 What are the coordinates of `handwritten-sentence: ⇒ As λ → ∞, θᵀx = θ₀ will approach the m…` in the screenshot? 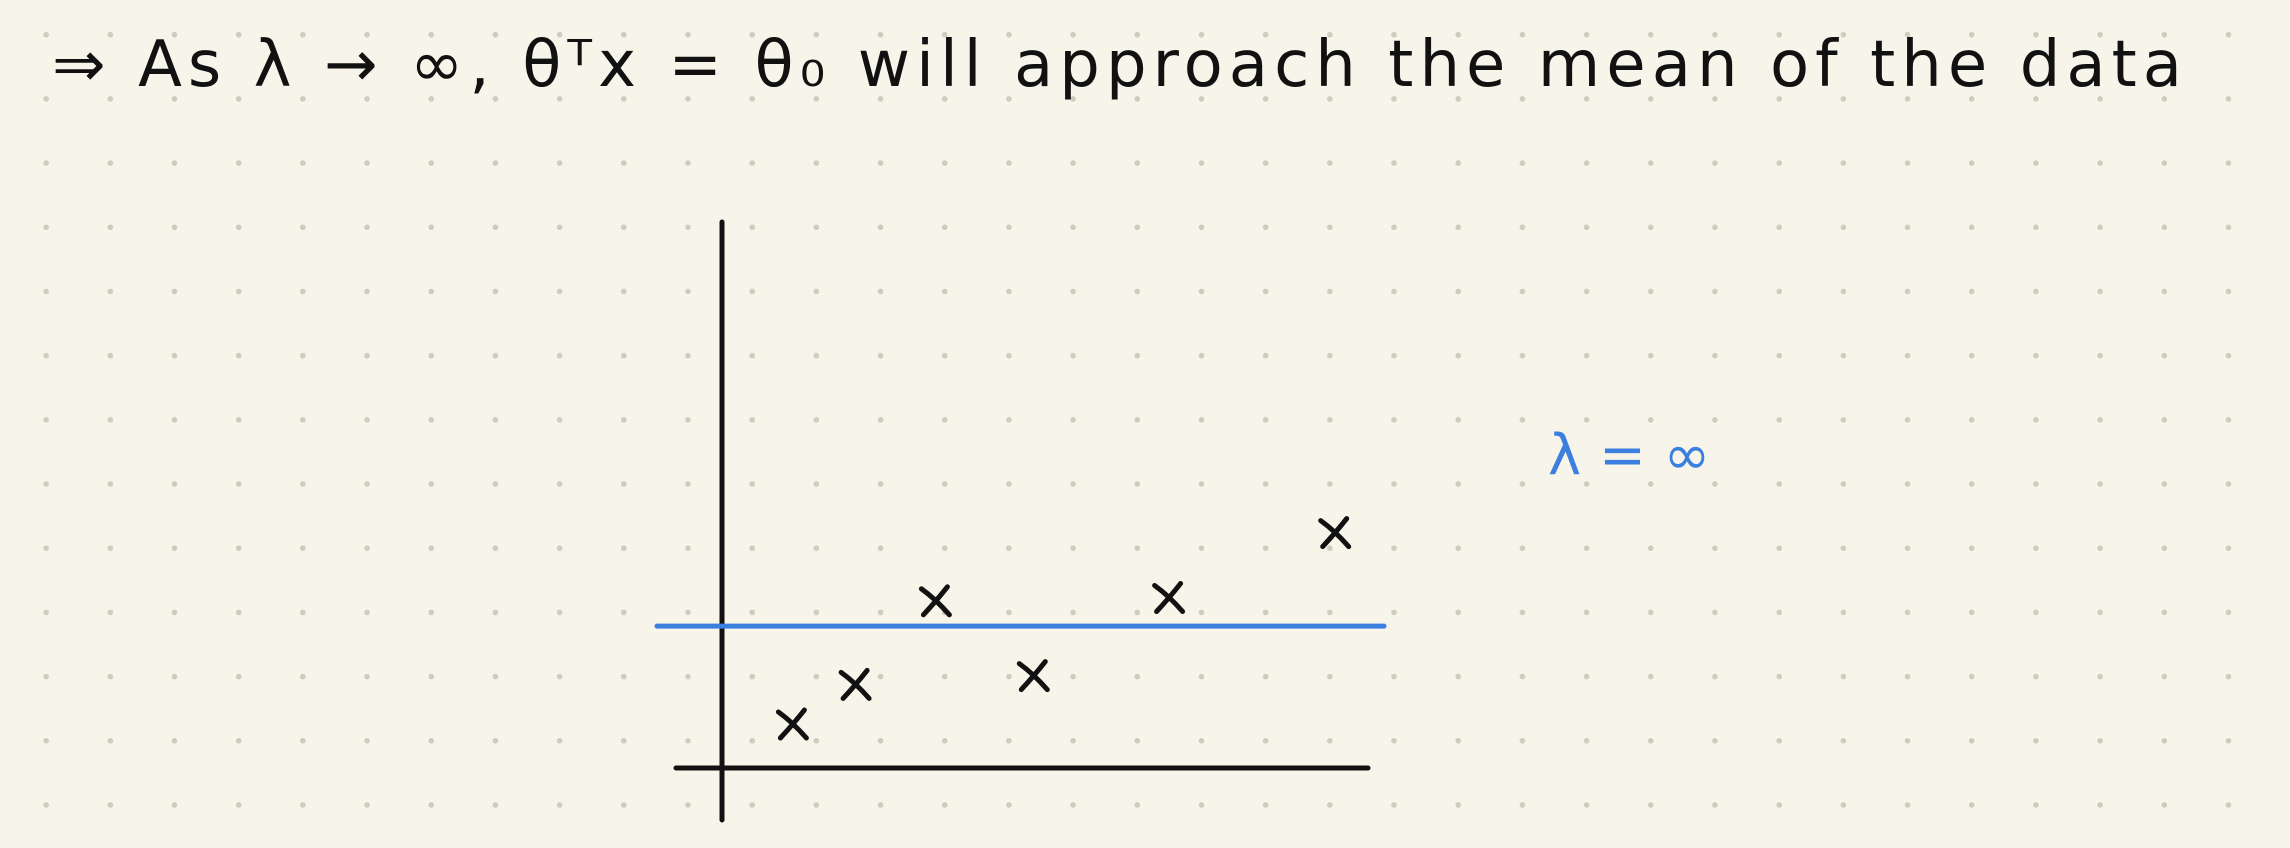 It's located at (1117, 65).